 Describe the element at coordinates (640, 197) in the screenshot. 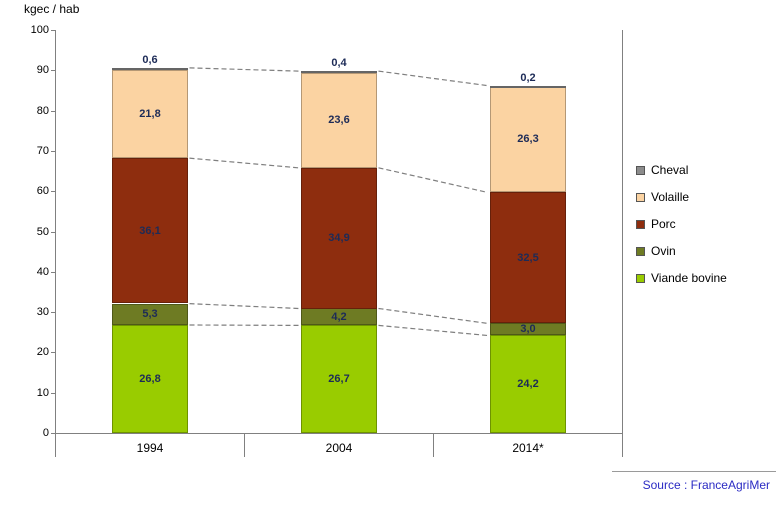

I see `legend-swatch-volaille` at that location.